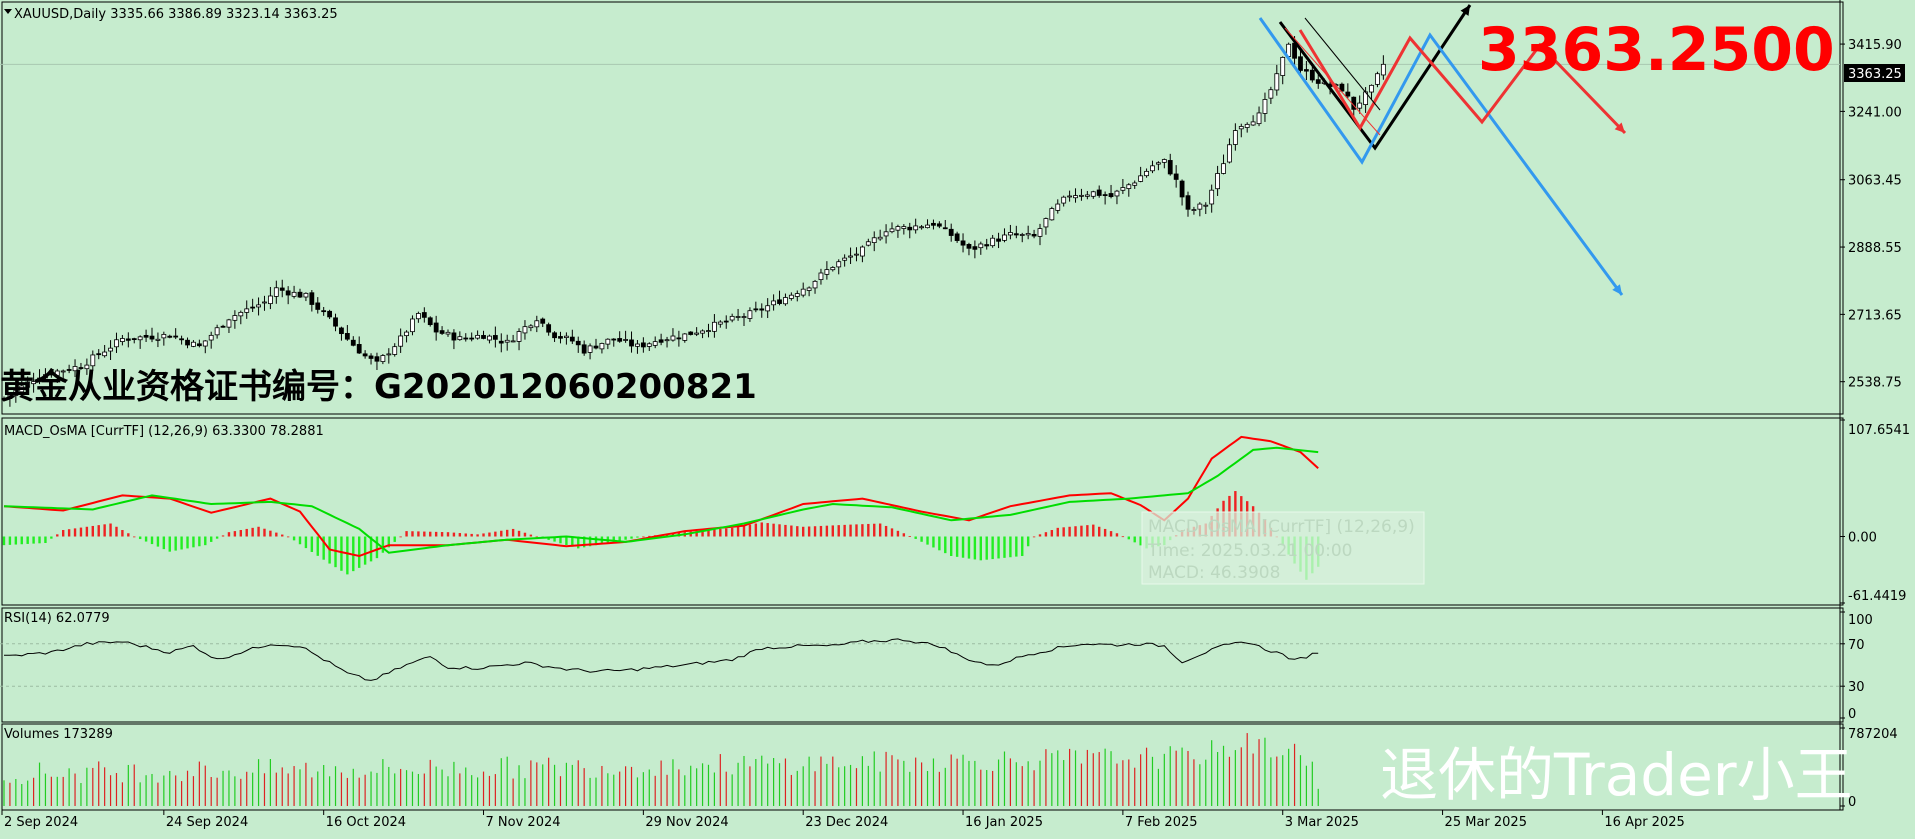 This screenshot has height=839, width=1915. I want to click on macd-main-line, so click(661, 496).